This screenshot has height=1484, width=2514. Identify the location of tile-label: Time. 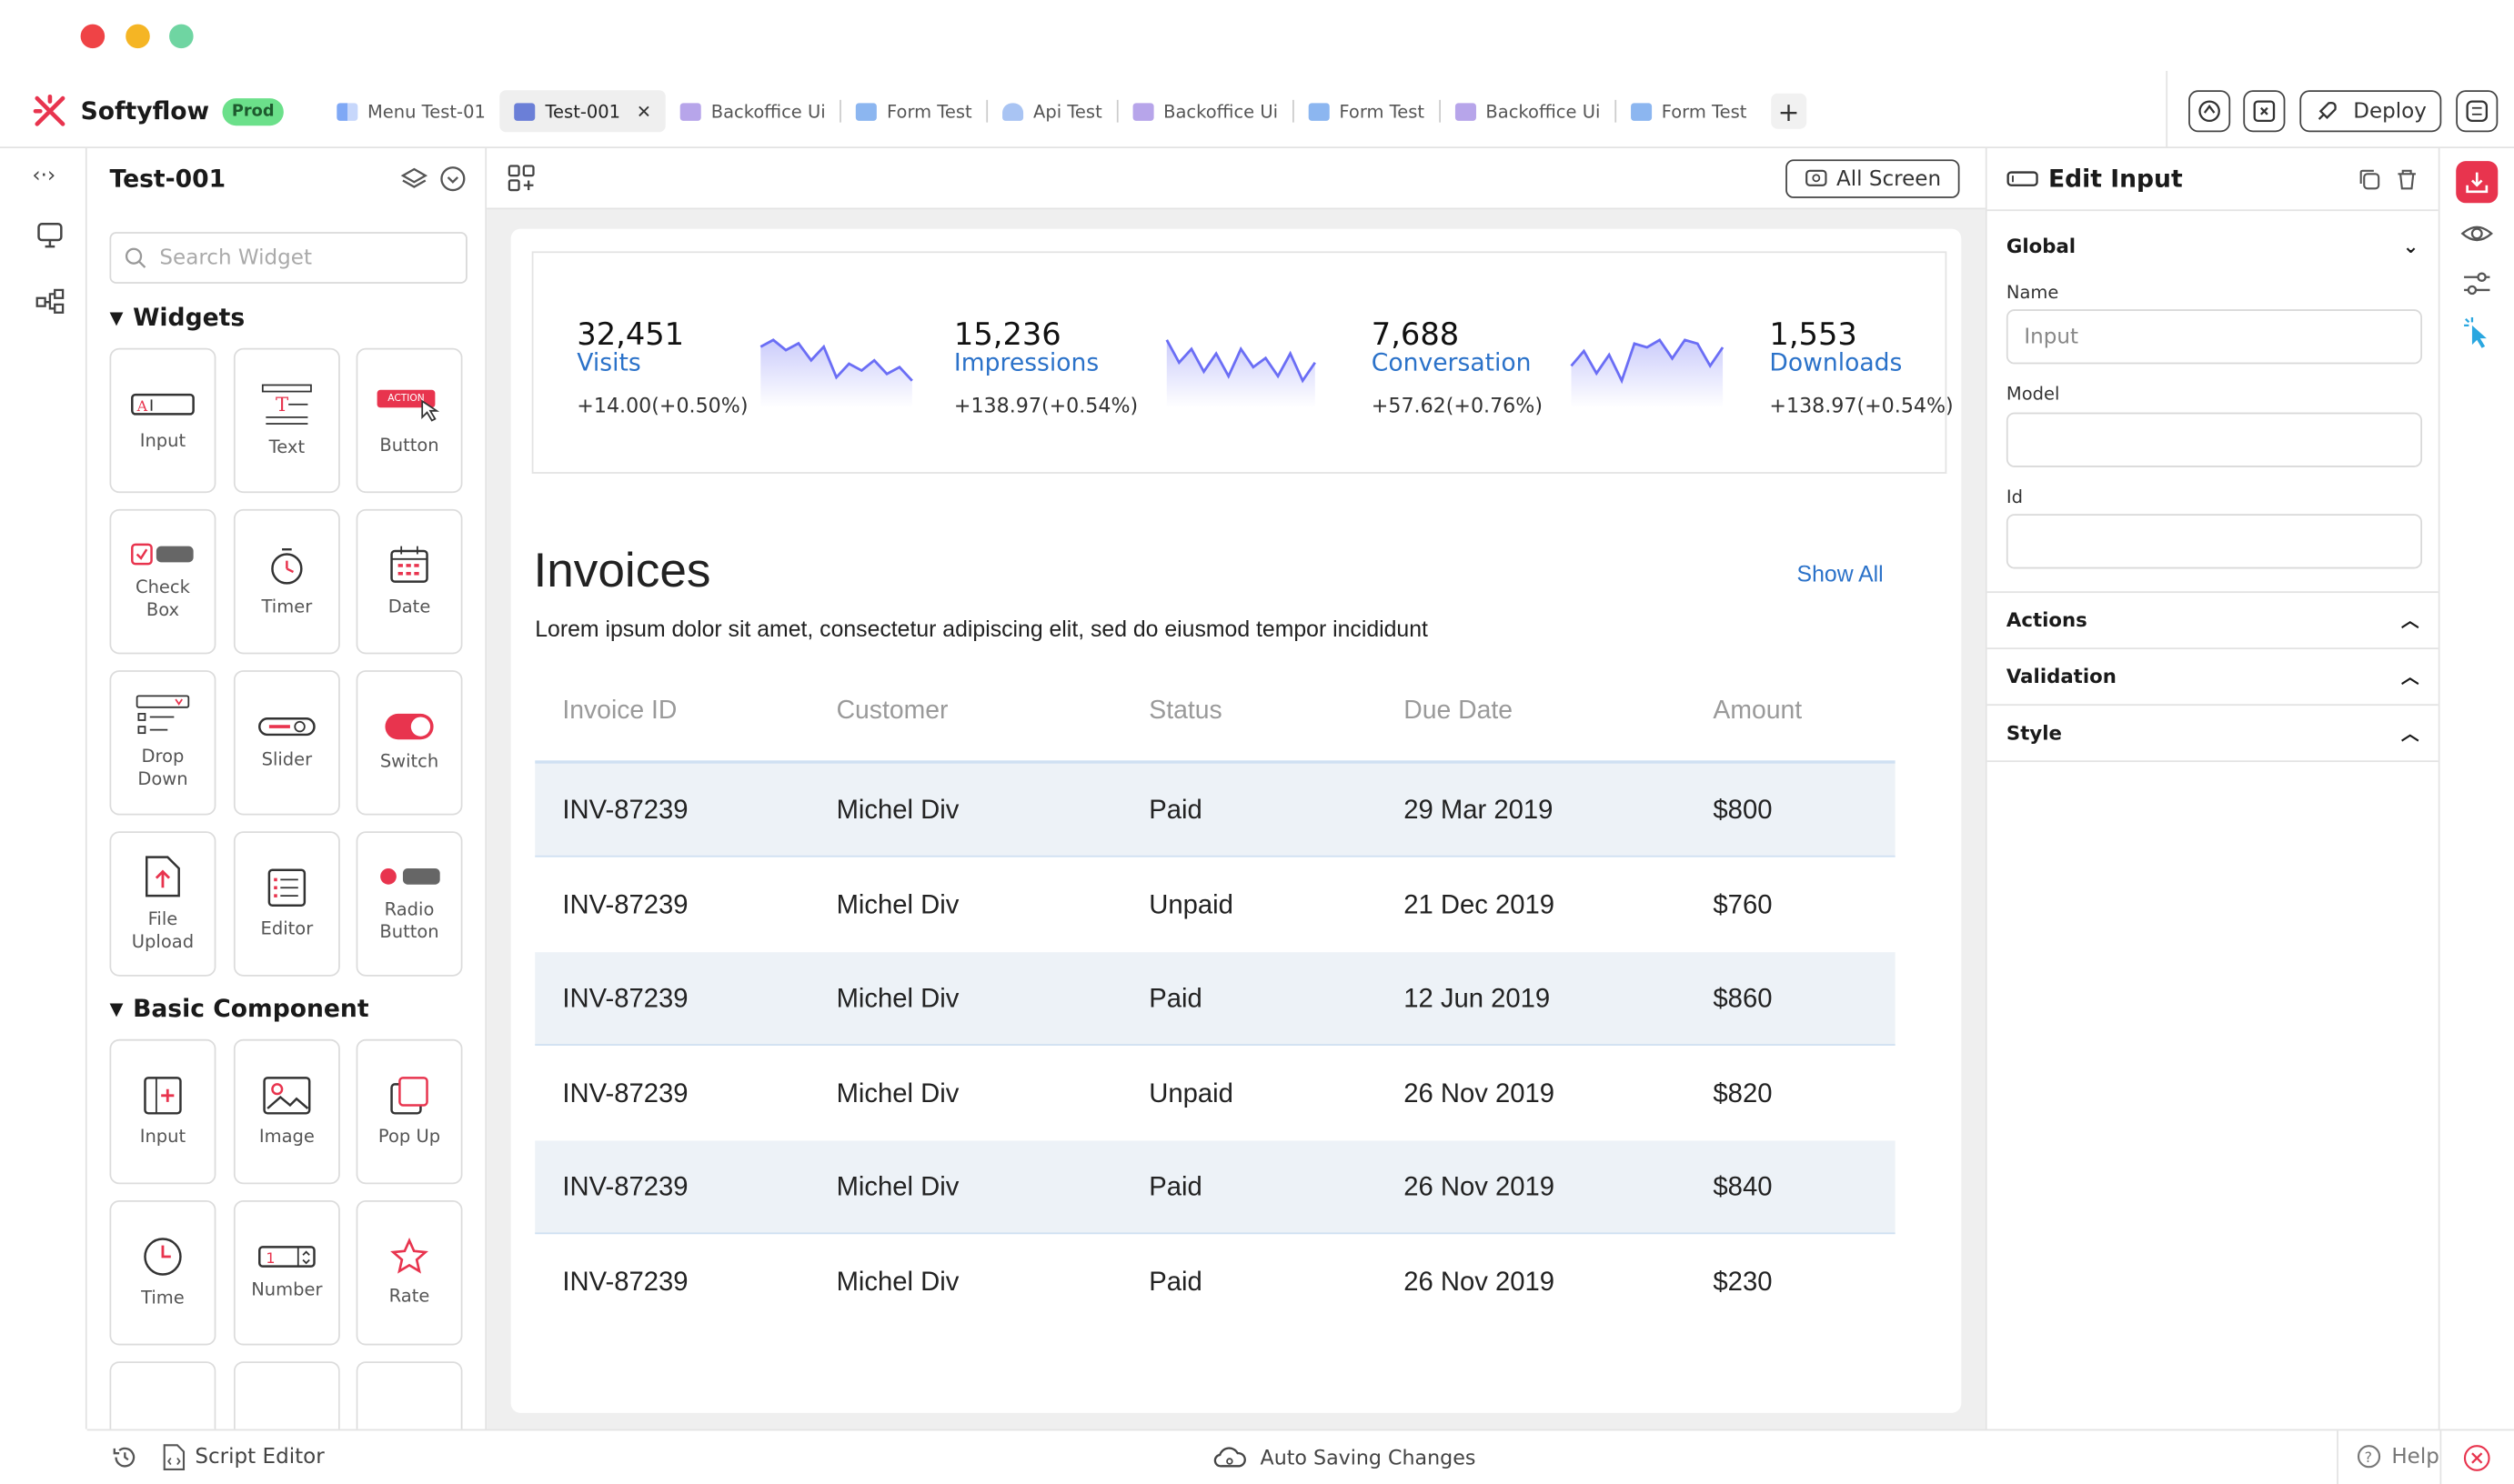
(163, 1298).